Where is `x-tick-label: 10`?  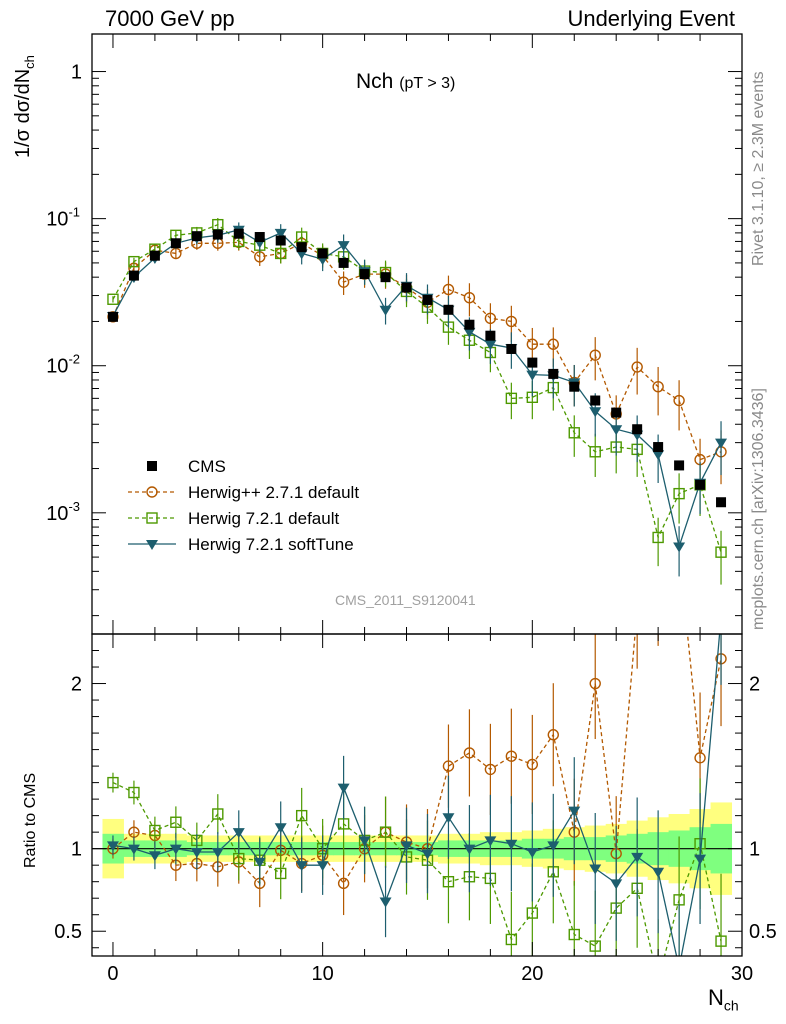 x-tick-label: 10 is located at coordinates (323, 974).